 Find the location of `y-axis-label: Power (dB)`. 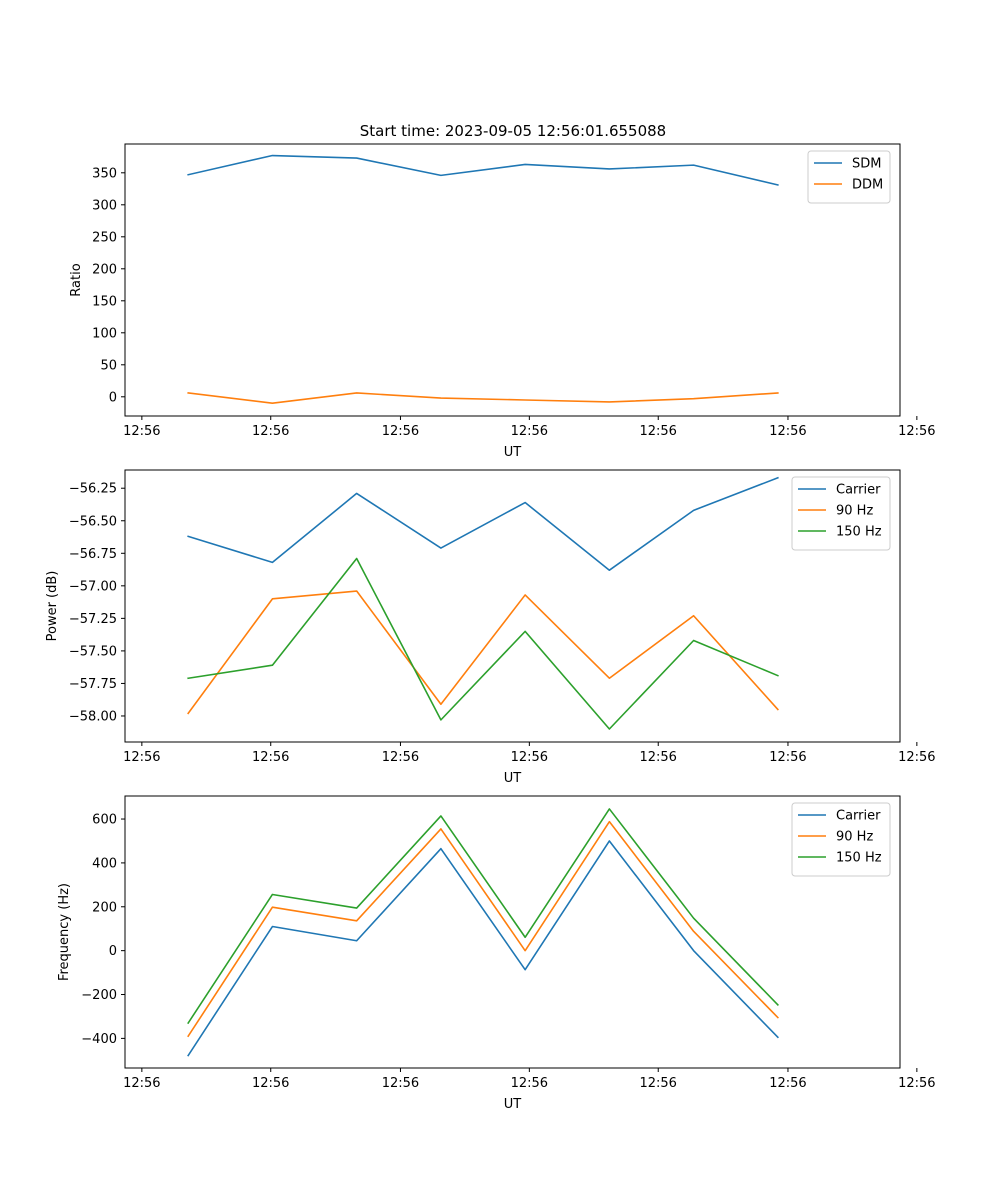

y-axis-label: Power (dB) is located at coordinates (52, 606).